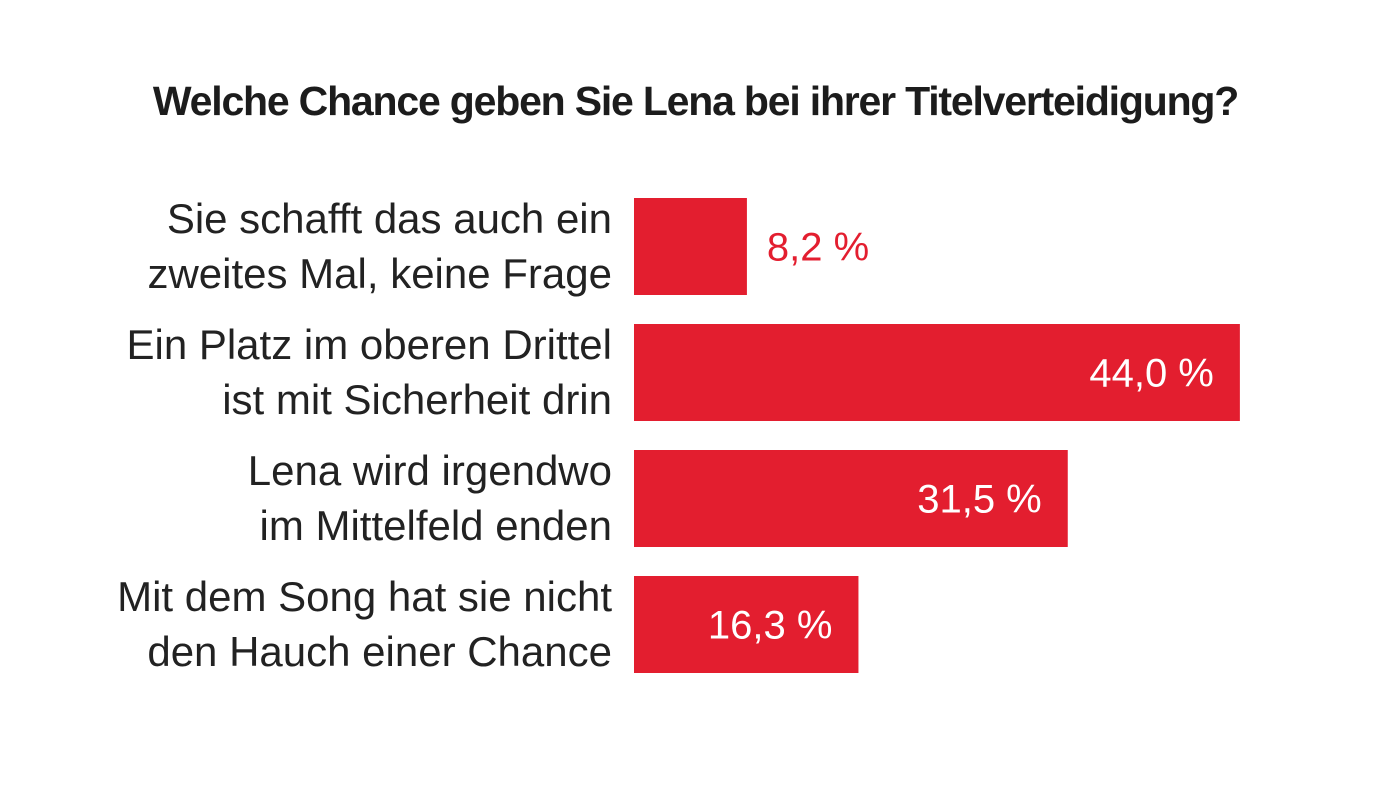 This screenshot has height=808, width=1391. What do you see at coordinates (417, 399) in the screenshot?
I see `category-label-2-line-2: ist mit Sicherheit drin` at bounding box center [417, 399].